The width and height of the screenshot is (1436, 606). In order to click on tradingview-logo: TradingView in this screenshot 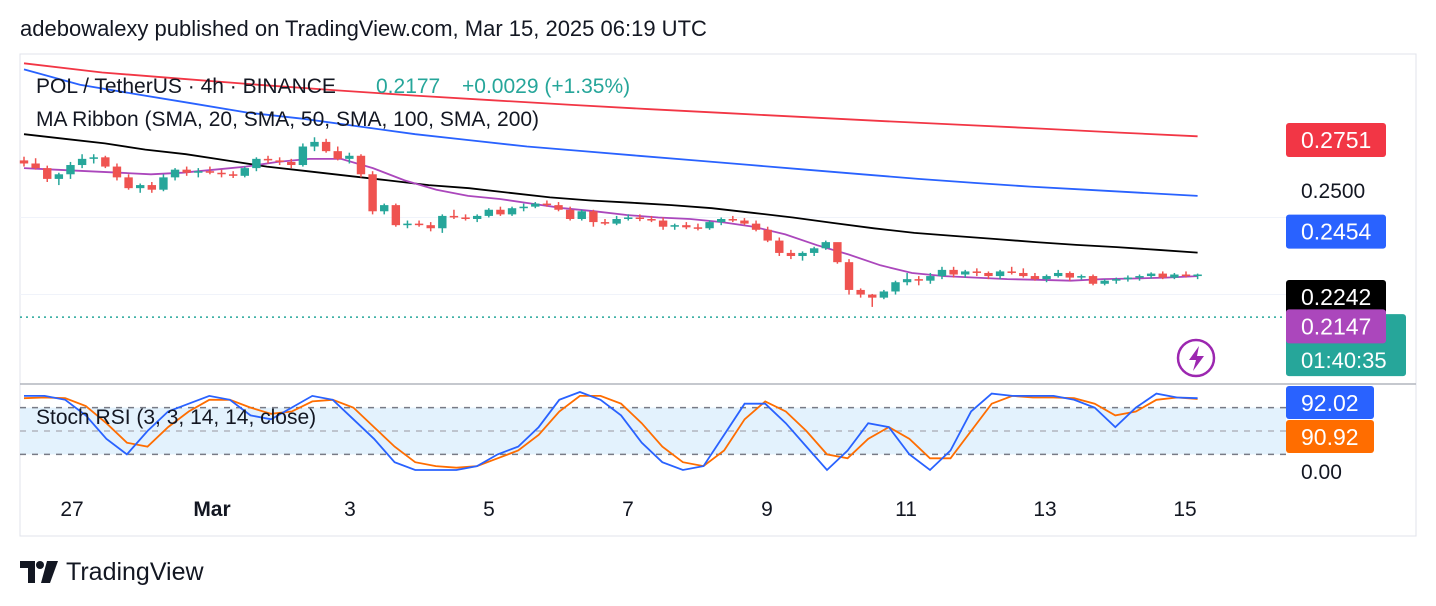, I will do `click(112, 572)`.